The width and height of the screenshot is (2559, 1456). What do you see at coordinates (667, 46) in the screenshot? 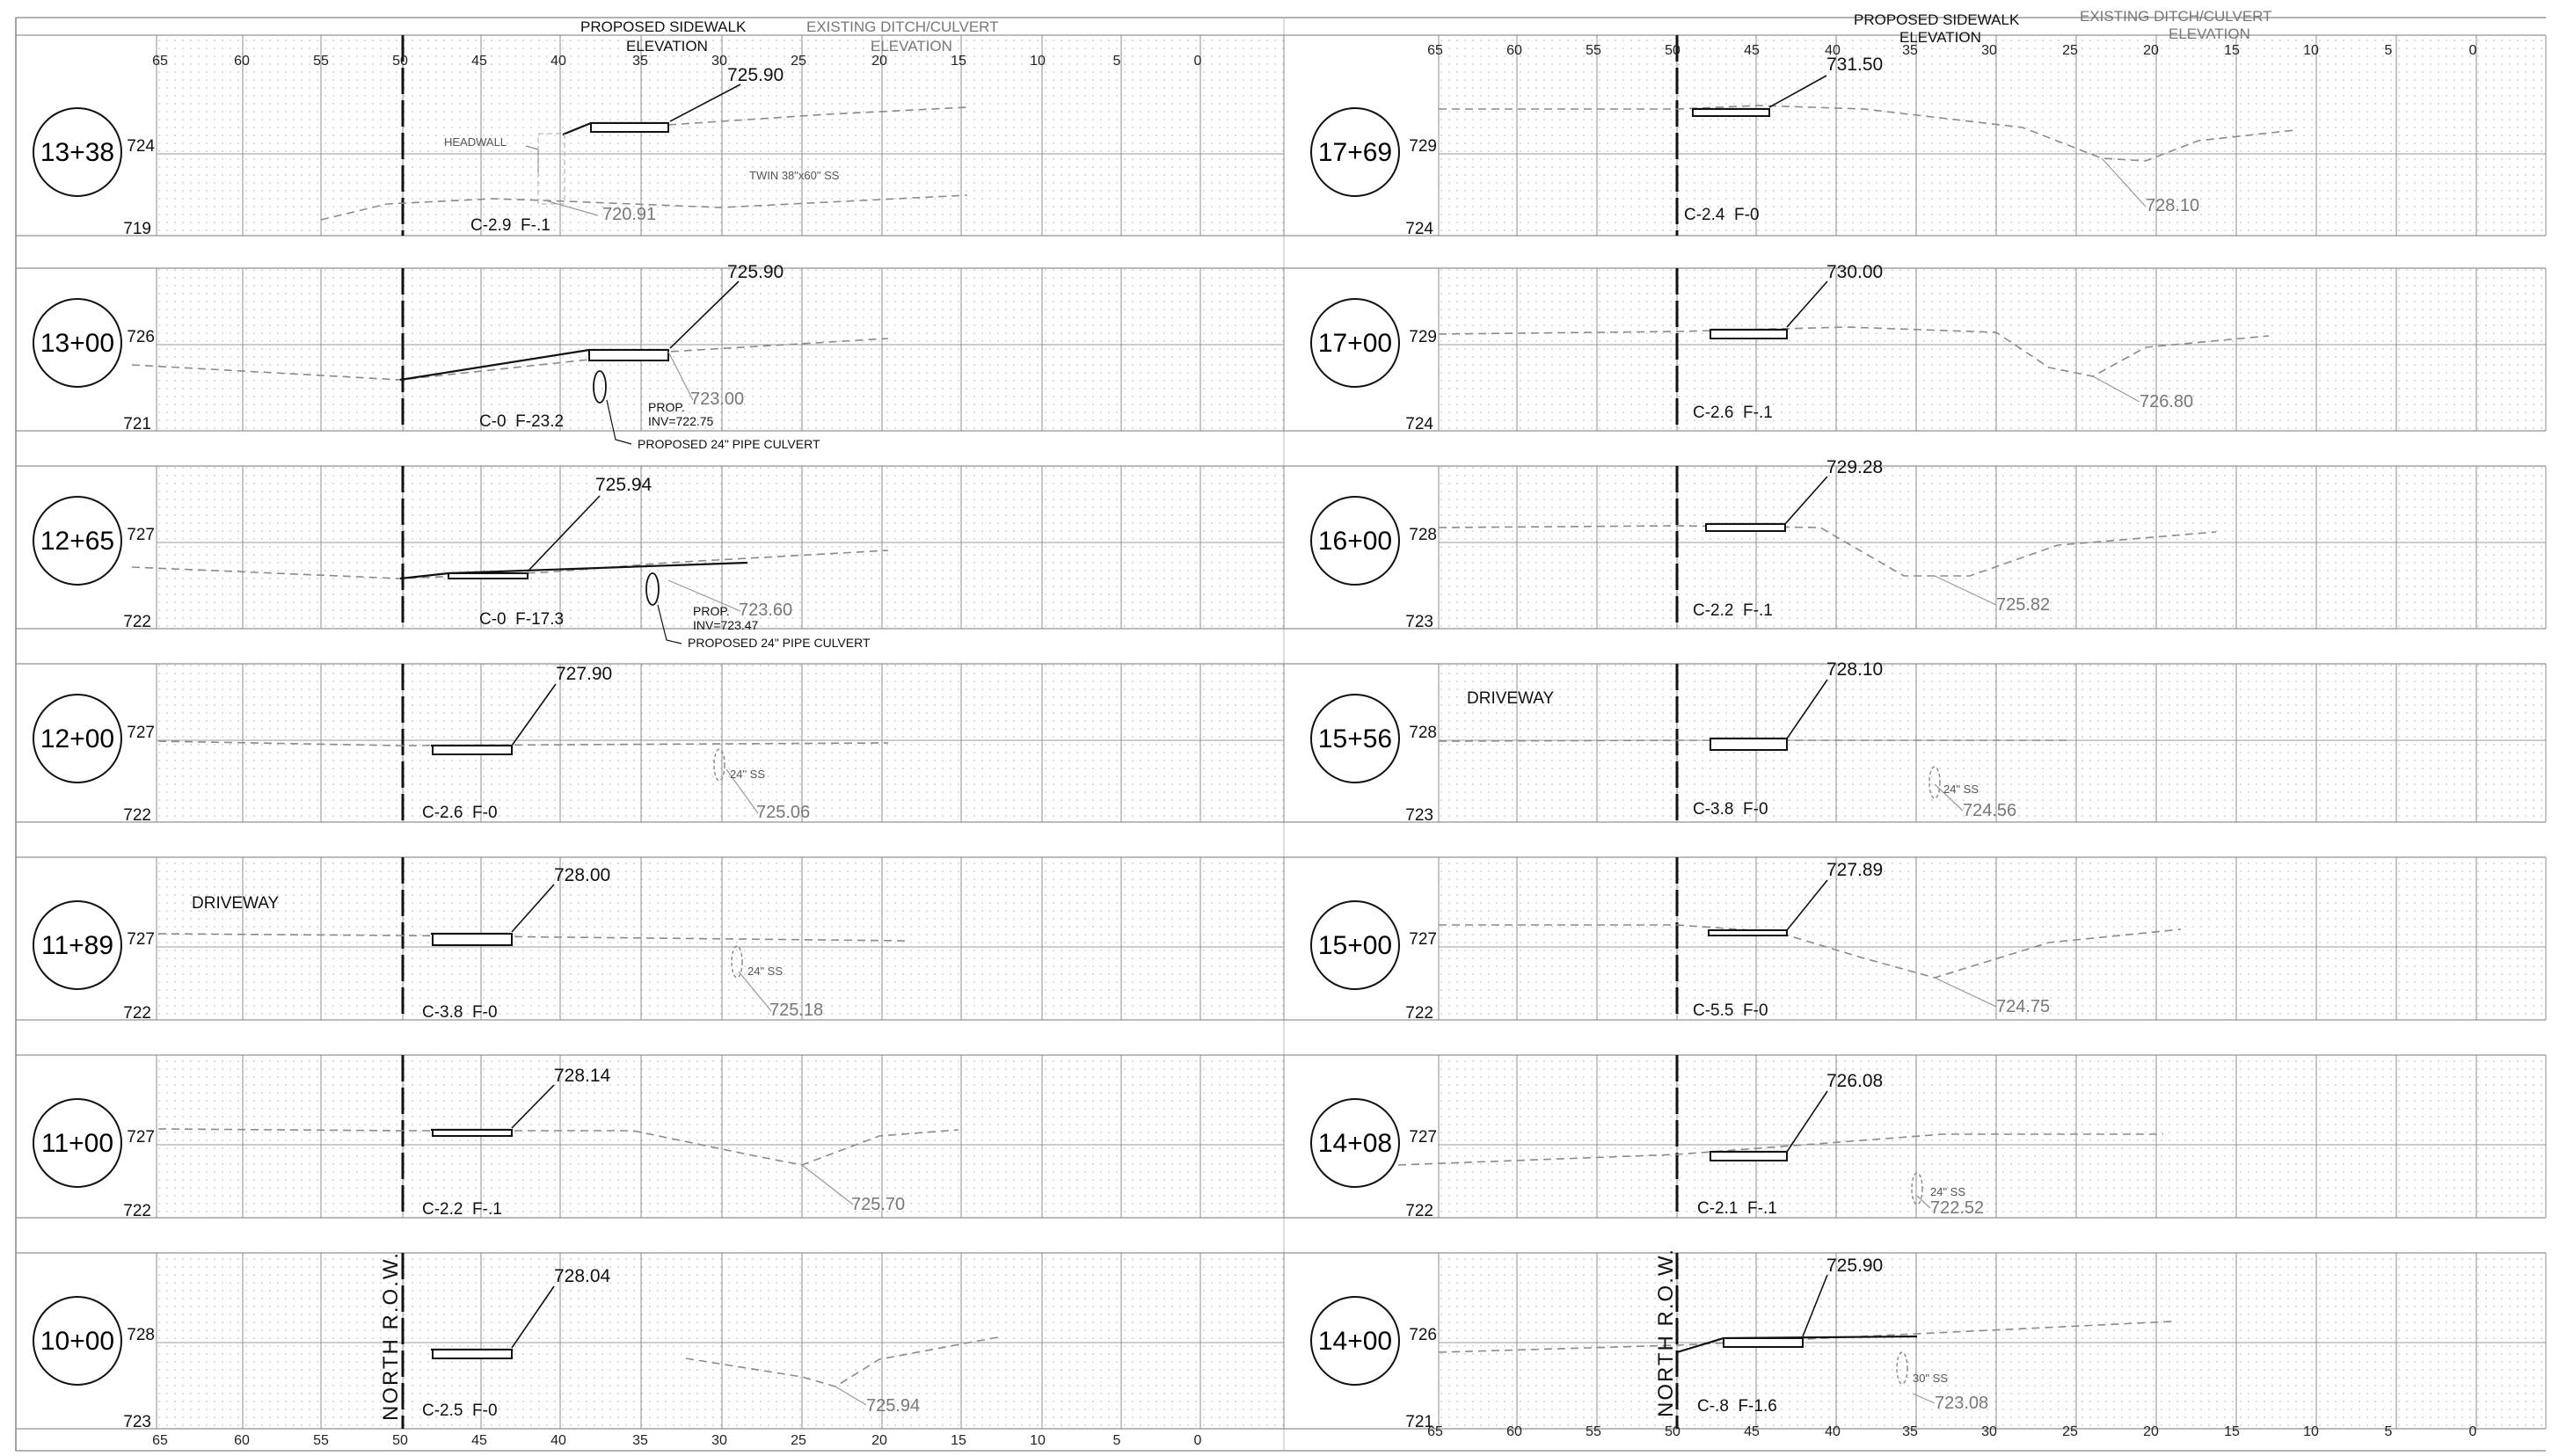
I see `proposed-sidewalk-header-line2: ELEVATION` at bounding box center [667, 46].